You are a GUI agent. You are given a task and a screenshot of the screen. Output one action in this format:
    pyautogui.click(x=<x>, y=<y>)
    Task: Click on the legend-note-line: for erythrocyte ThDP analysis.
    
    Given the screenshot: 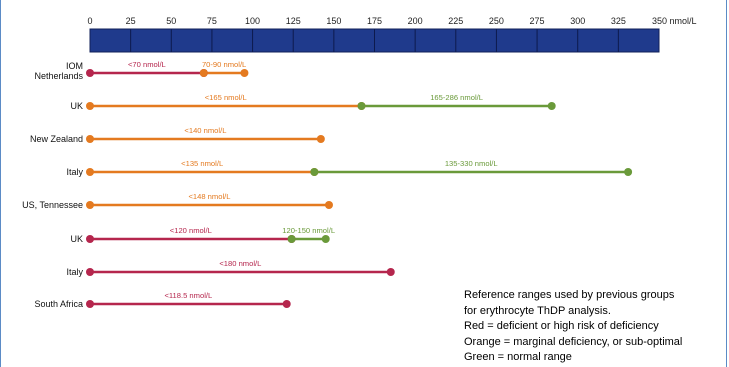 What is the action you would take?
    pyautogui.click(x=537, y=310)
    